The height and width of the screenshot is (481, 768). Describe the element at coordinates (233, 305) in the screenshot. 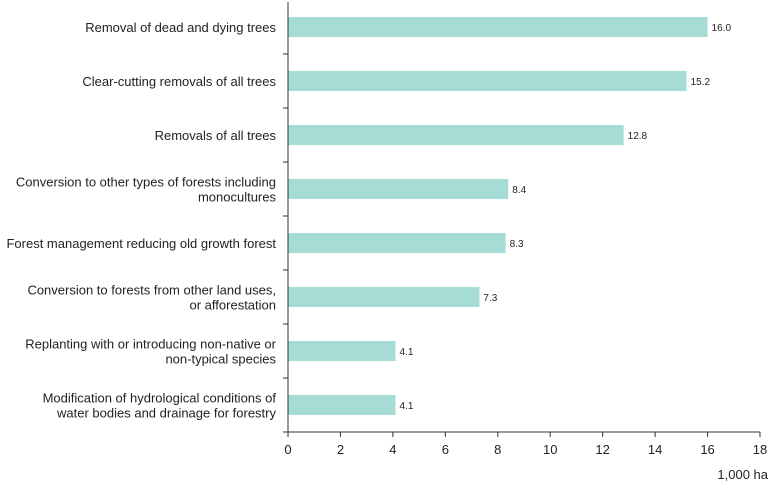

I see `category-label-line: or afforestation` at that location.